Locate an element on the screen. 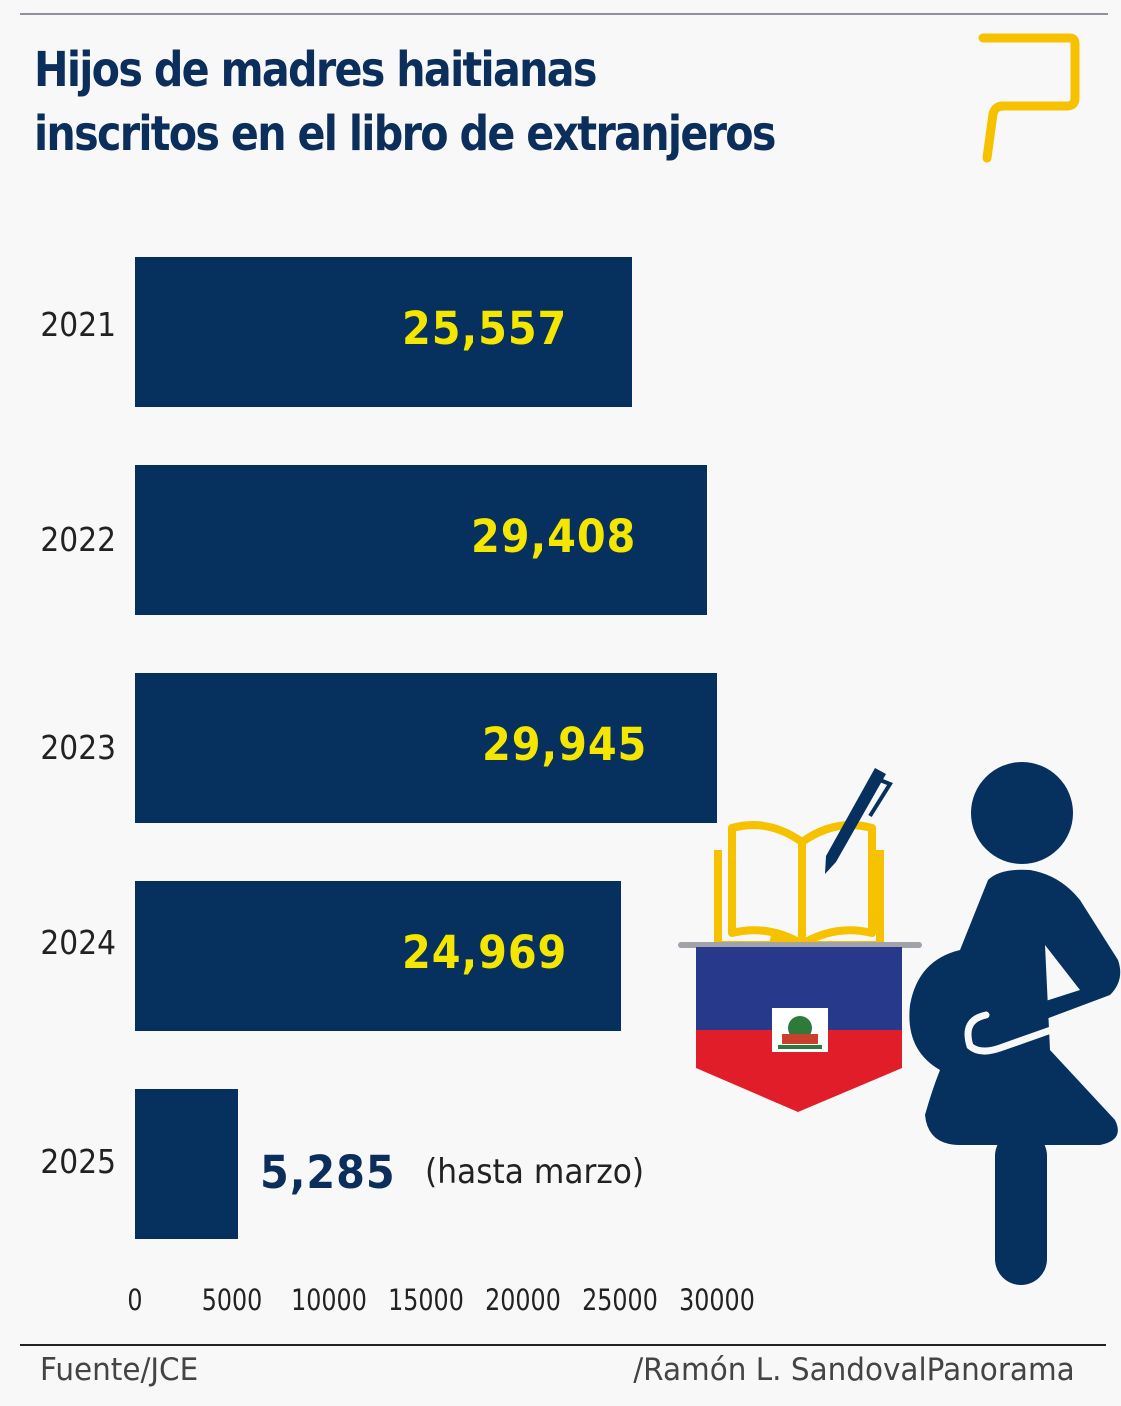  x-tick-30000: 30000 is located at coordinates (717, 1300).